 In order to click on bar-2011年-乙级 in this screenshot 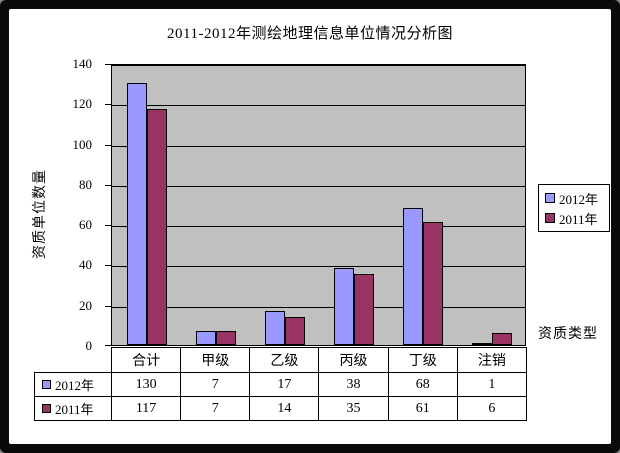, I will do `click(295, 331)`.